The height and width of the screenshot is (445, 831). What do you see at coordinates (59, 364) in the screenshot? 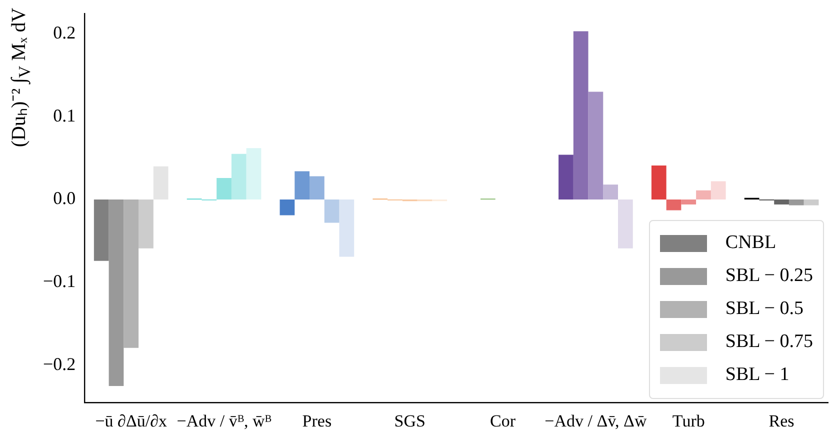
I see `y-tick-label: −0.2` at bounding box center [59, 364].